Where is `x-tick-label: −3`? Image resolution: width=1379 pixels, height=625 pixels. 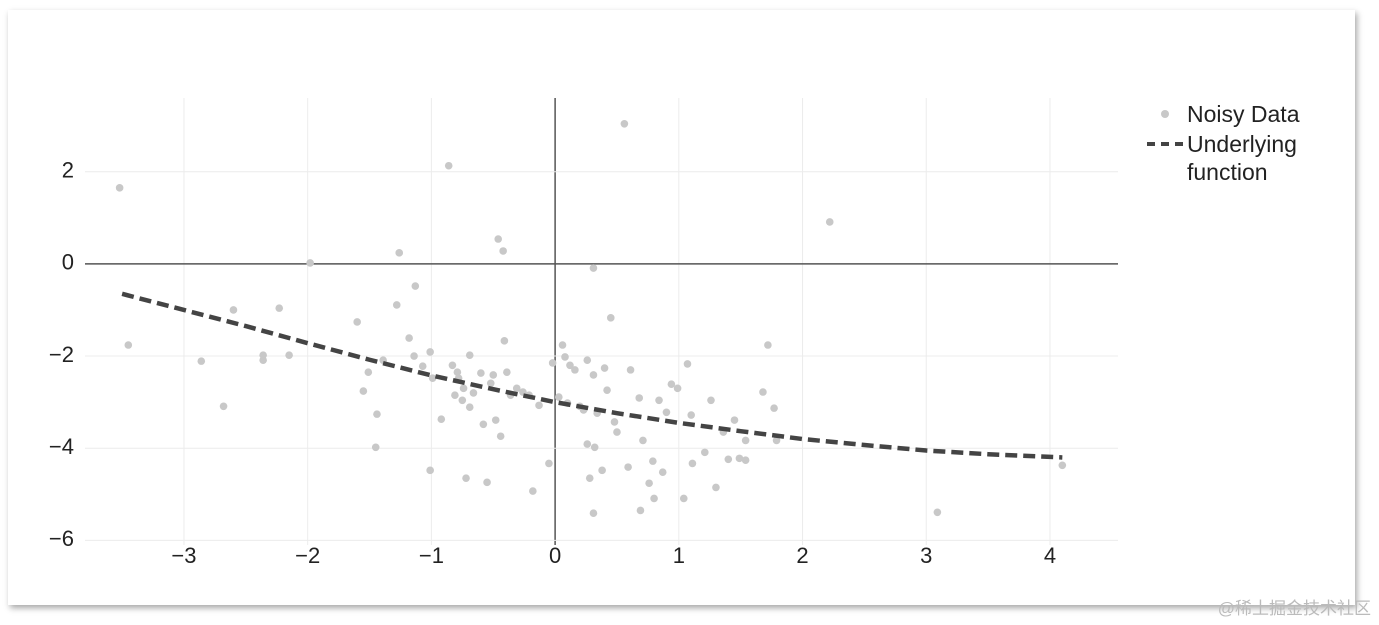 x-tick-label: −3 is located at coordinates (183, 555).